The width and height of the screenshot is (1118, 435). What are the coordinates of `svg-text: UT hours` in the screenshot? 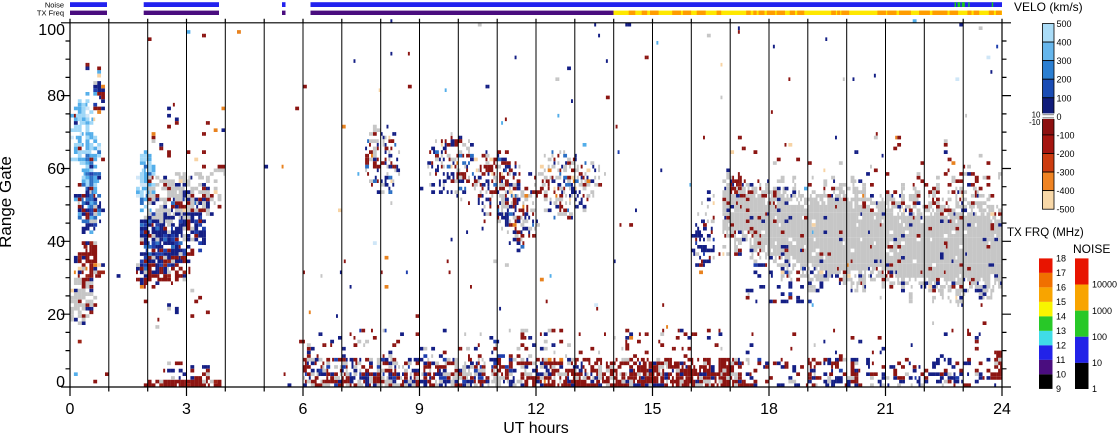 It's located at (536, 427).